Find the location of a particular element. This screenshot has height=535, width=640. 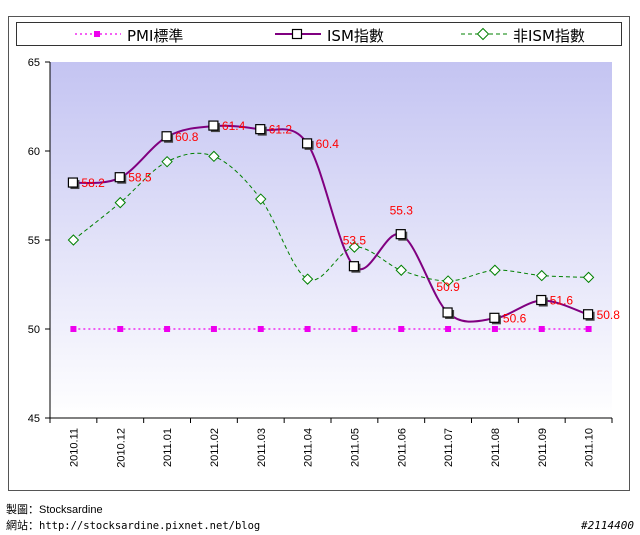

image-id: #2114400 is located at coordinates (607, 525).